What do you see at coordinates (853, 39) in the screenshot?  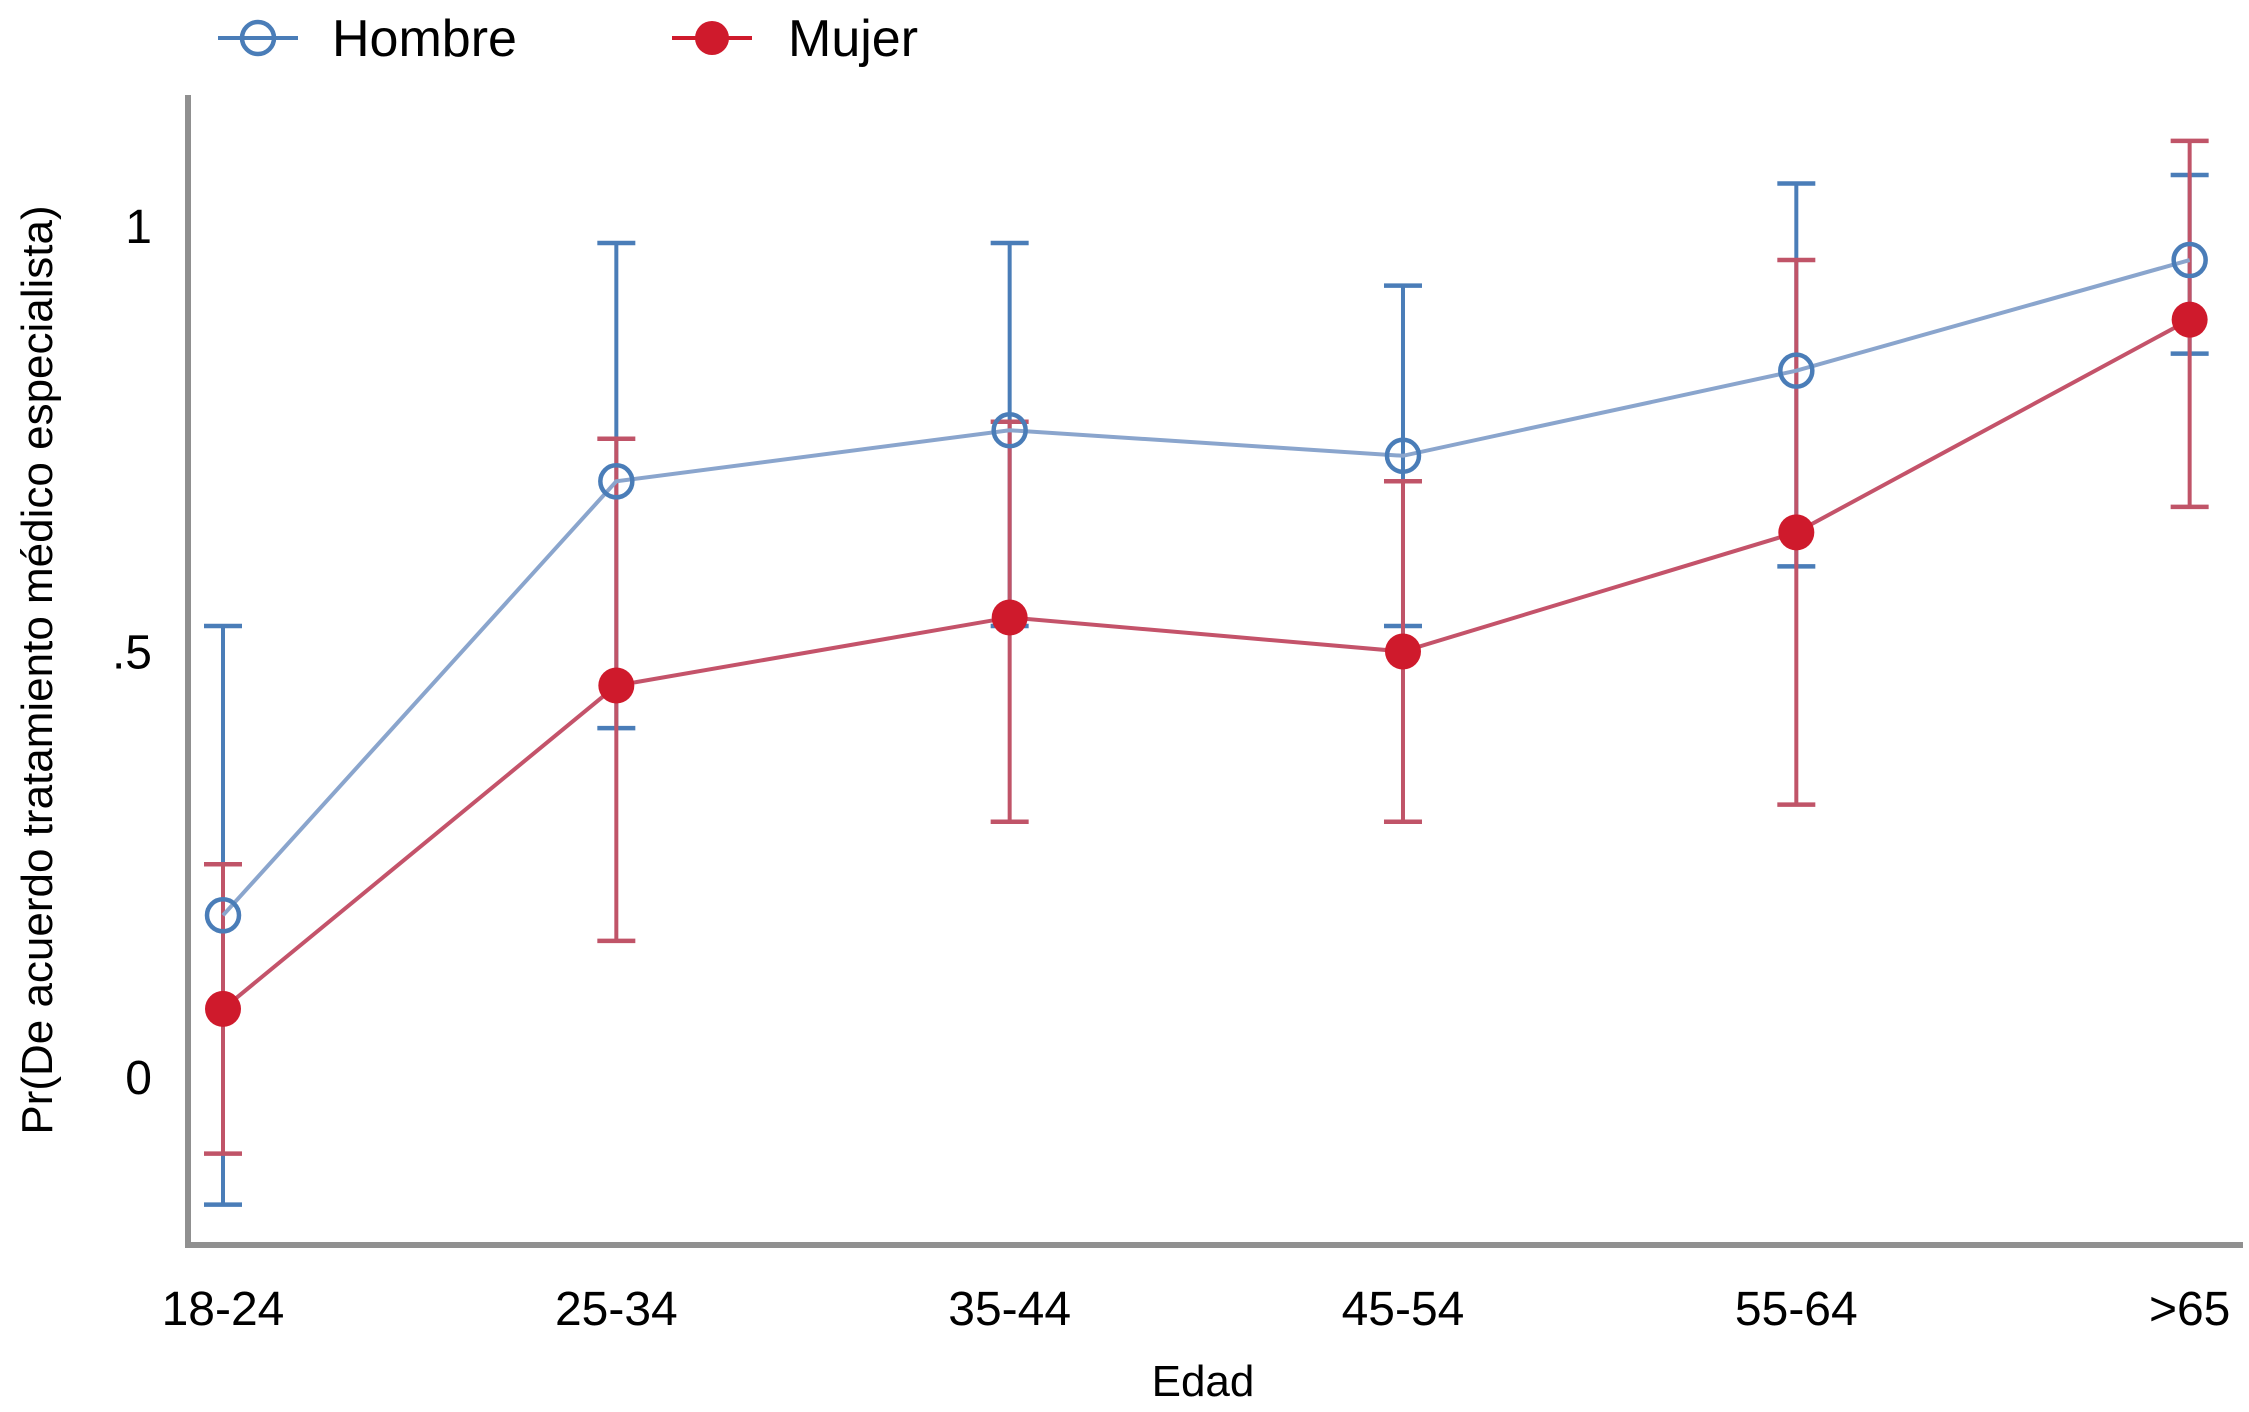 I see `legend-label-mujer: Mujer` at bounding box center [853, 39].